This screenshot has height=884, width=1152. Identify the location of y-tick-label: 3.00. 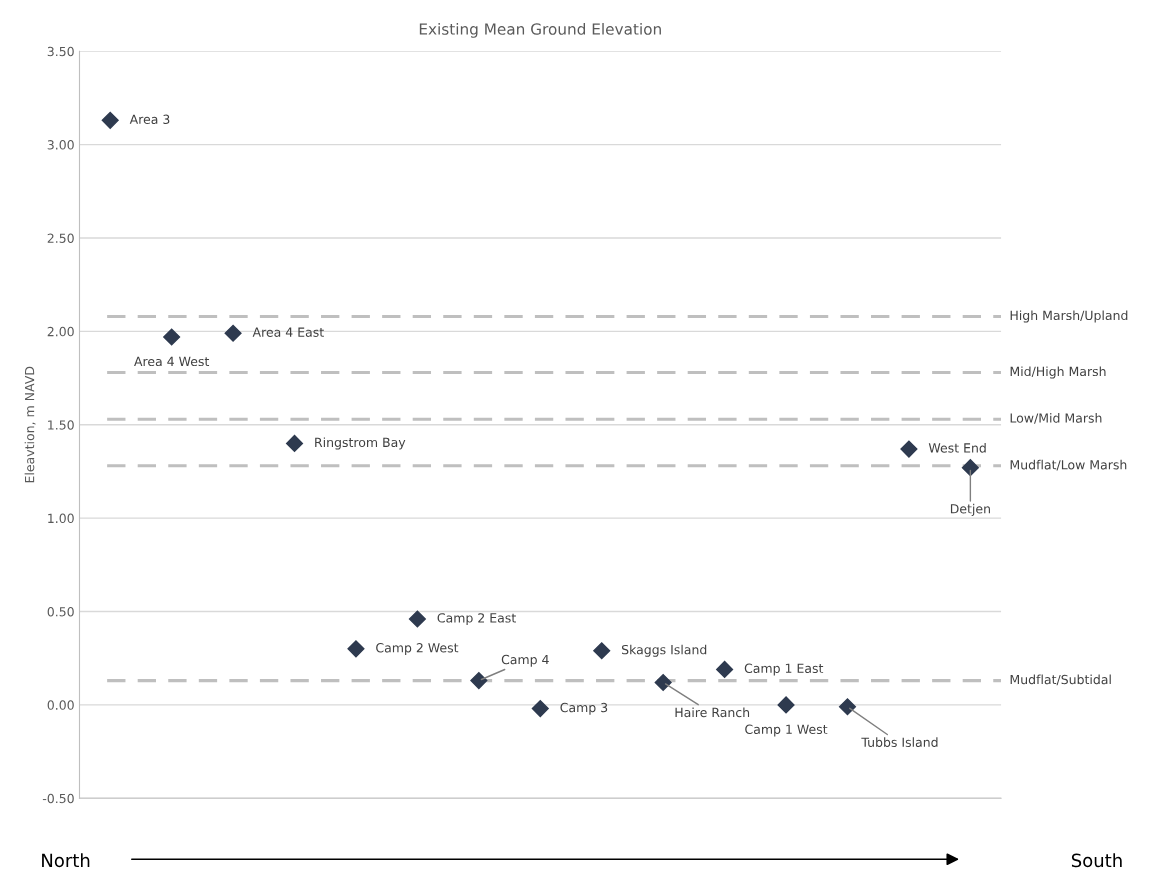
(60, 145).